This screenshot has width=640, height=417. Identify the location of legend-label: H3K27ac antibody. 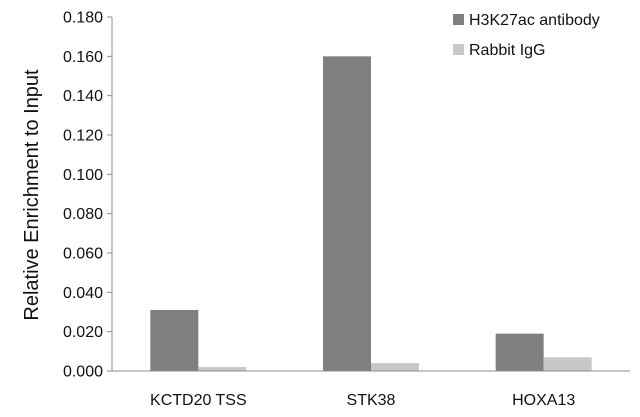
(534, 20).